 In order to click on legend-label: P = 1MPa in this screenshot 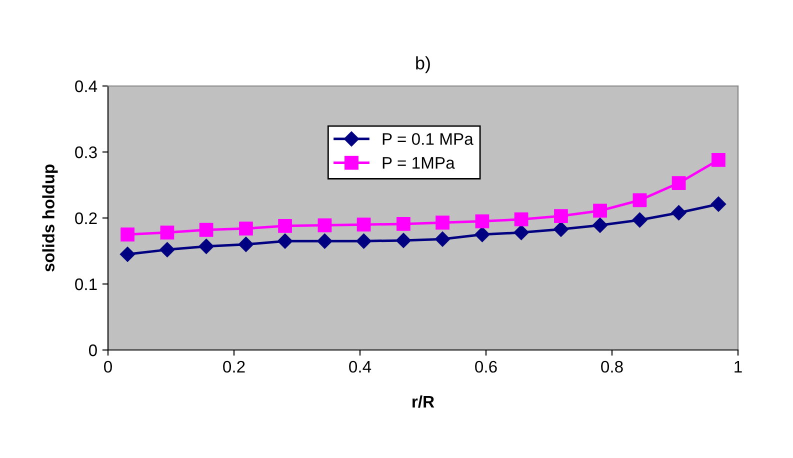, I will do `click(418, 163)`.